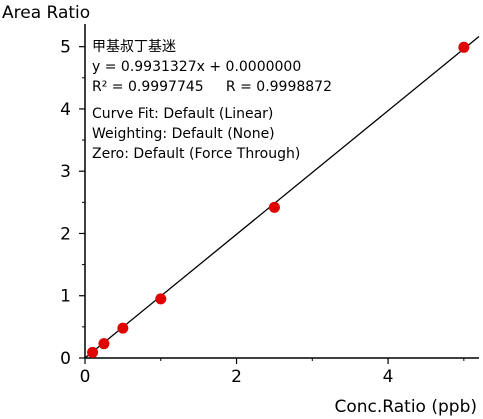 This screenshot has height=419, width=483. I want to click on x-tick-label: 0, so click(85, 377).